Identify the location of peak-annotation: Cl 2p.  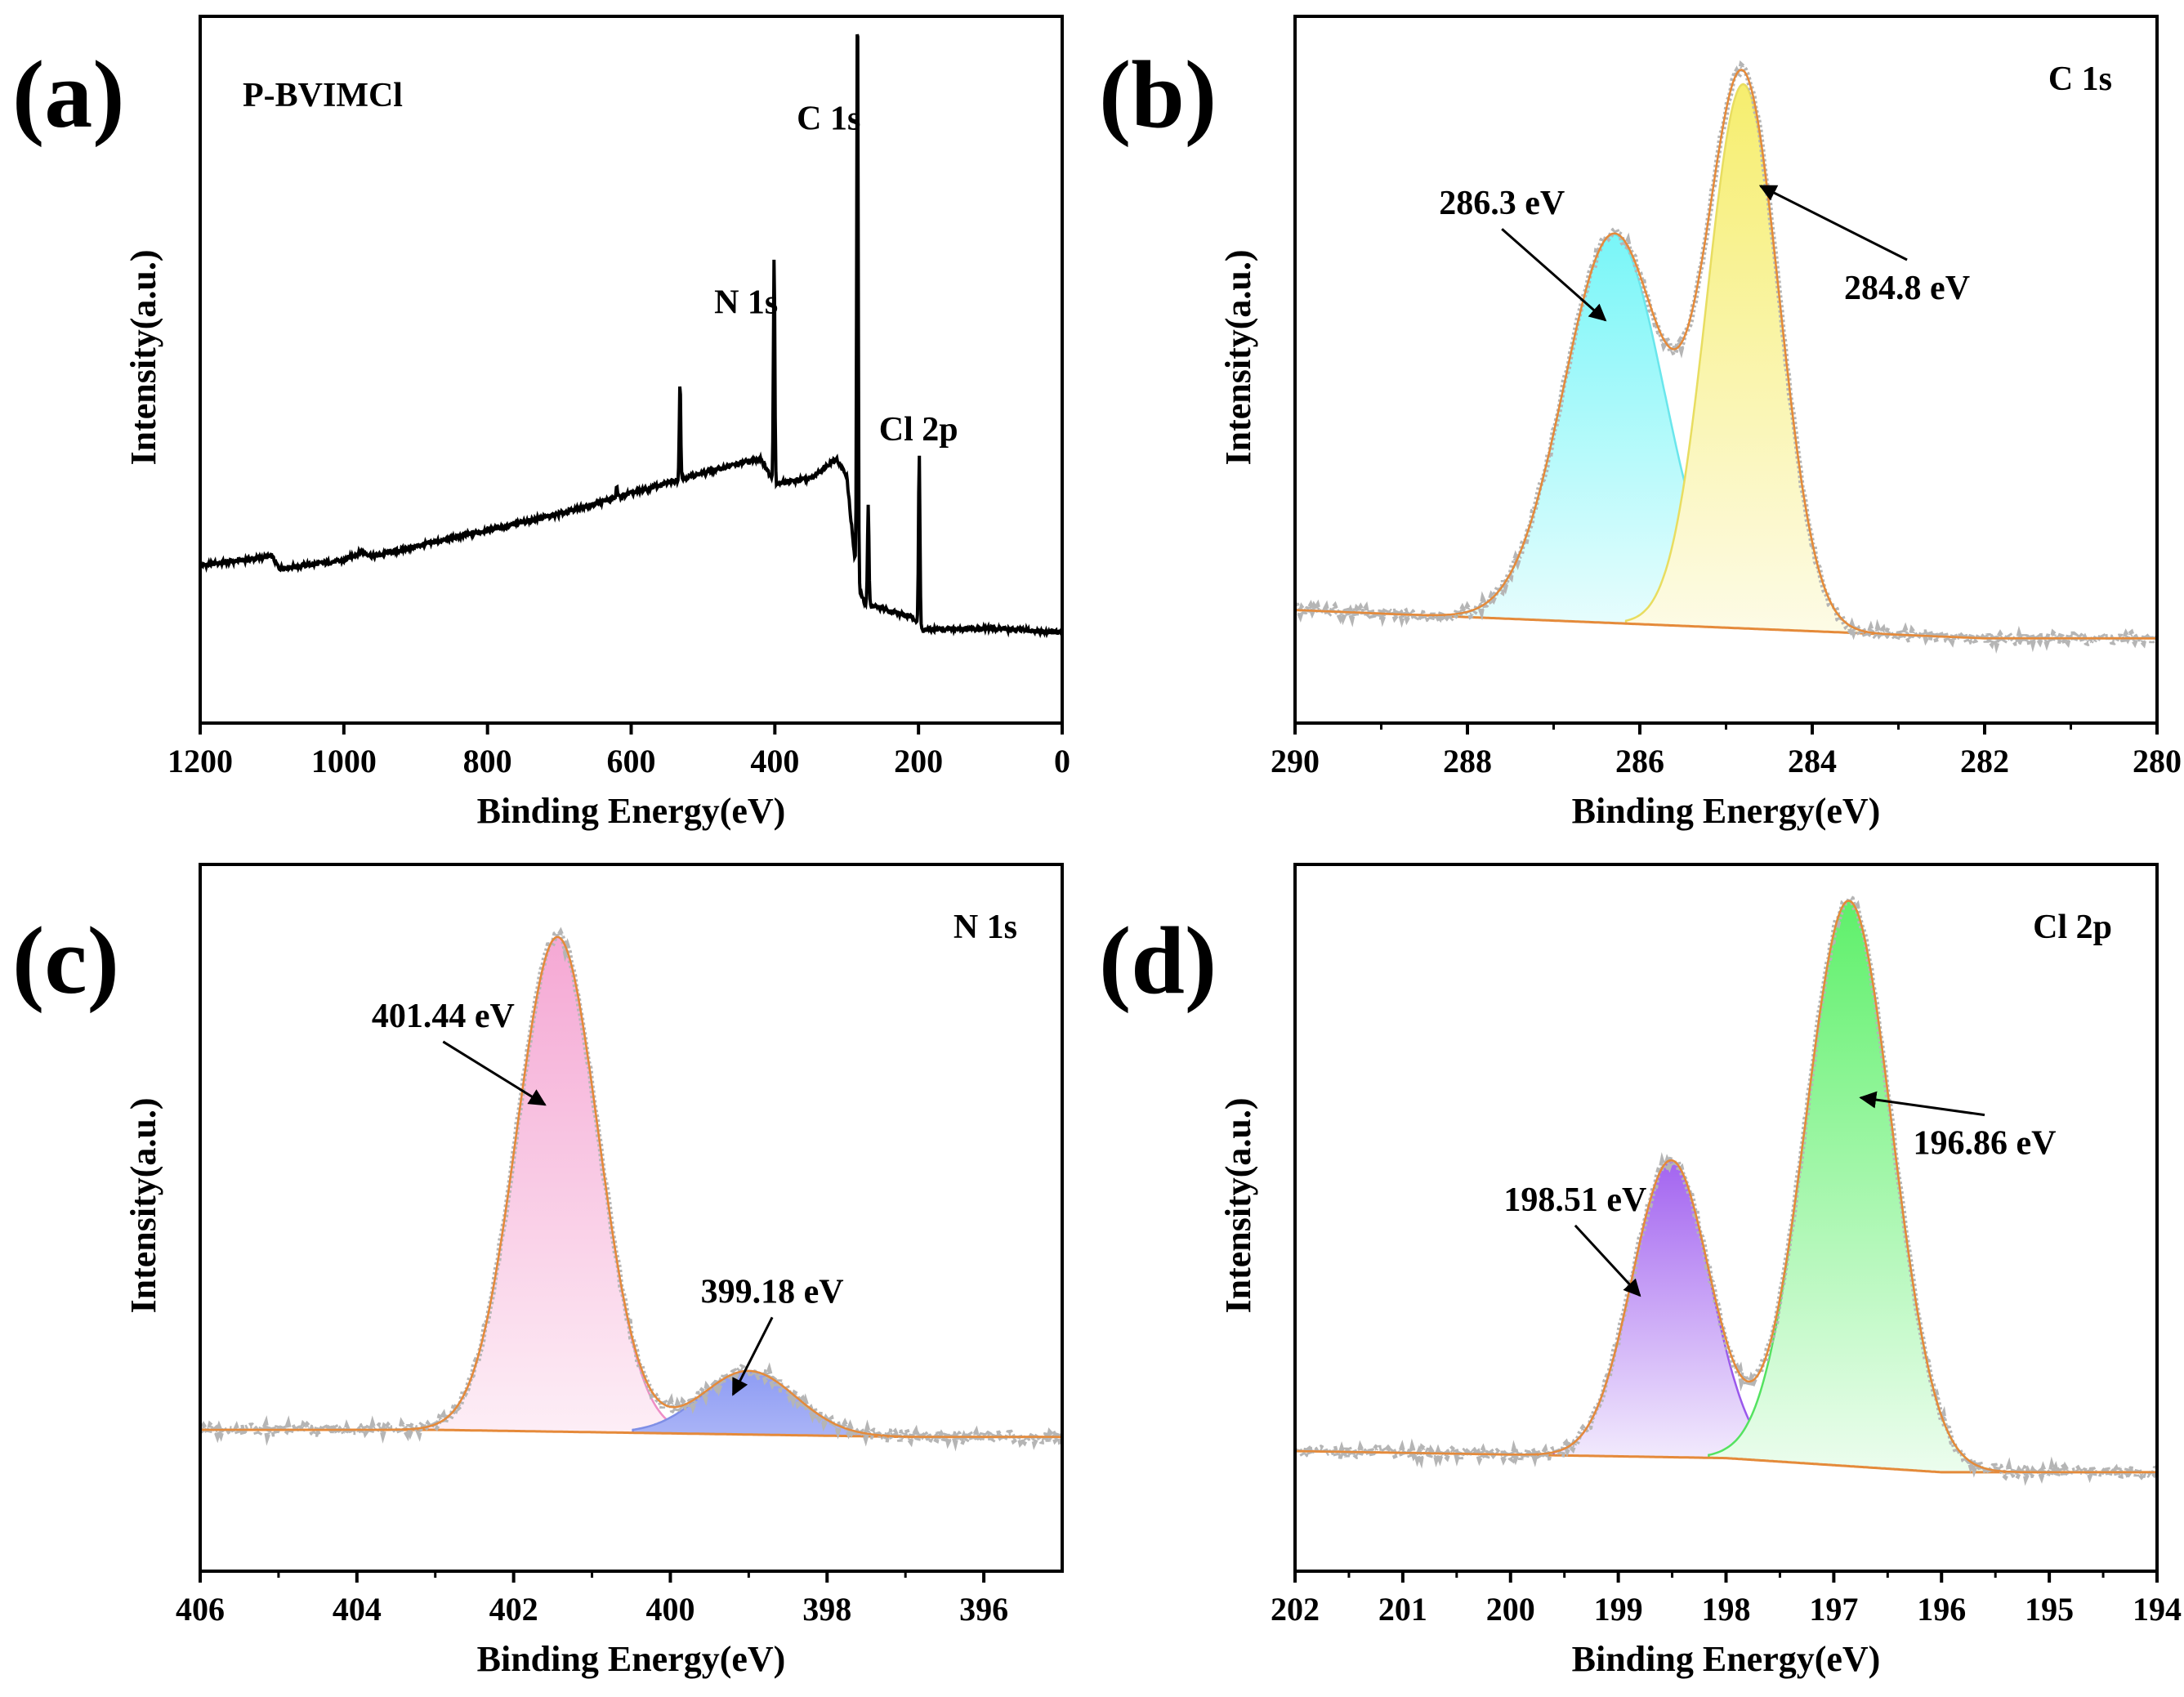
(918, 430).